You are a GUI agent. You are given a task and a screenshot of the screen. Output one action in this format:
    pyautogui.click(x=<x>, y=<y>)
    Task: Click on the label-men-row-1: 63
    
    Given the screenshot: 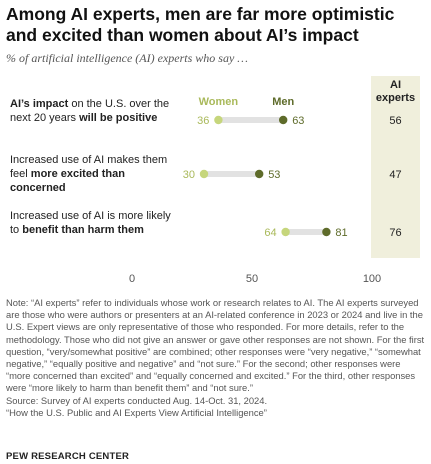 What is the action you would take?
    pyautogui.click(x=298, y=121)
    